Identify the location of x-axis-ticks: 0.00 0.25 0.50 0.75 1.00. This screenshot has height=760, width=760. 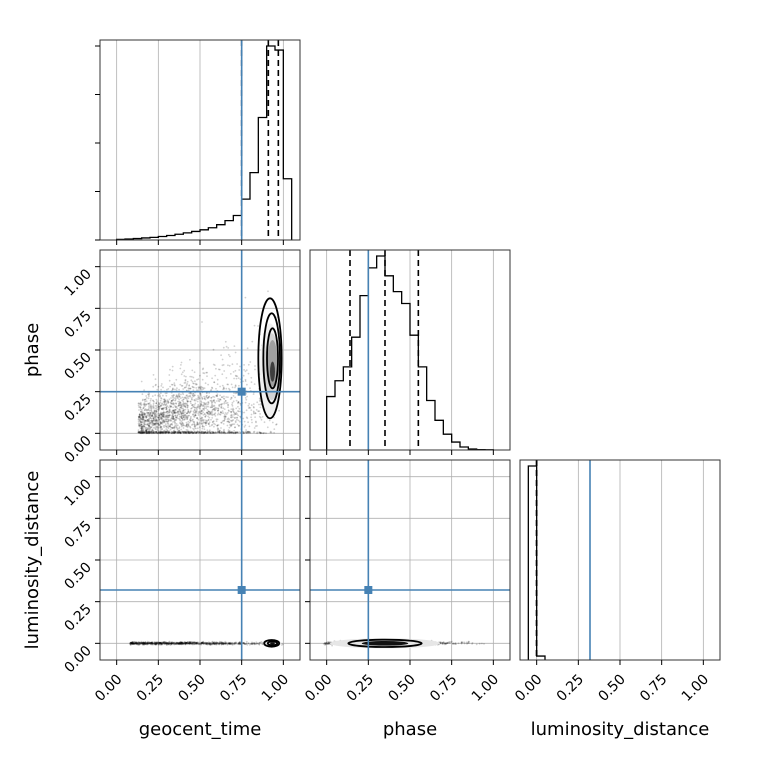
(192, 682).